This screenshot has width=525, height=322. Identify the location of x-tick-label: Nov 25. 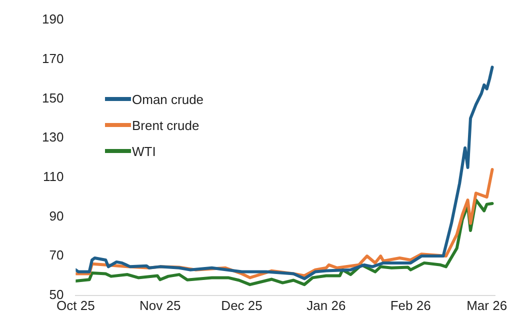
(160, 305).